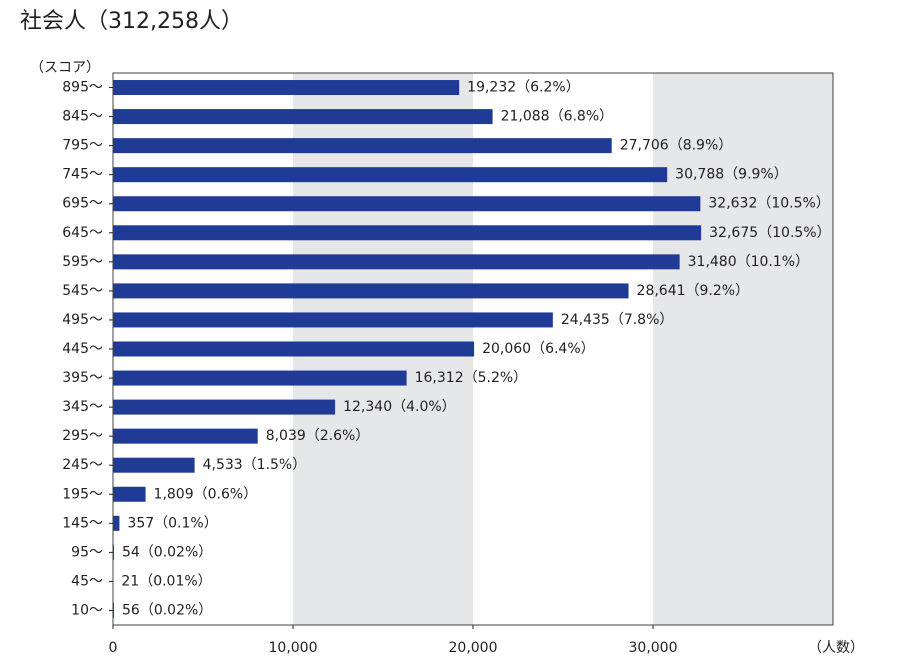  Describe the element at coordinates (131, 21) in the screenshot. I see `chart-title: 社会人（312,258人）` at that location.